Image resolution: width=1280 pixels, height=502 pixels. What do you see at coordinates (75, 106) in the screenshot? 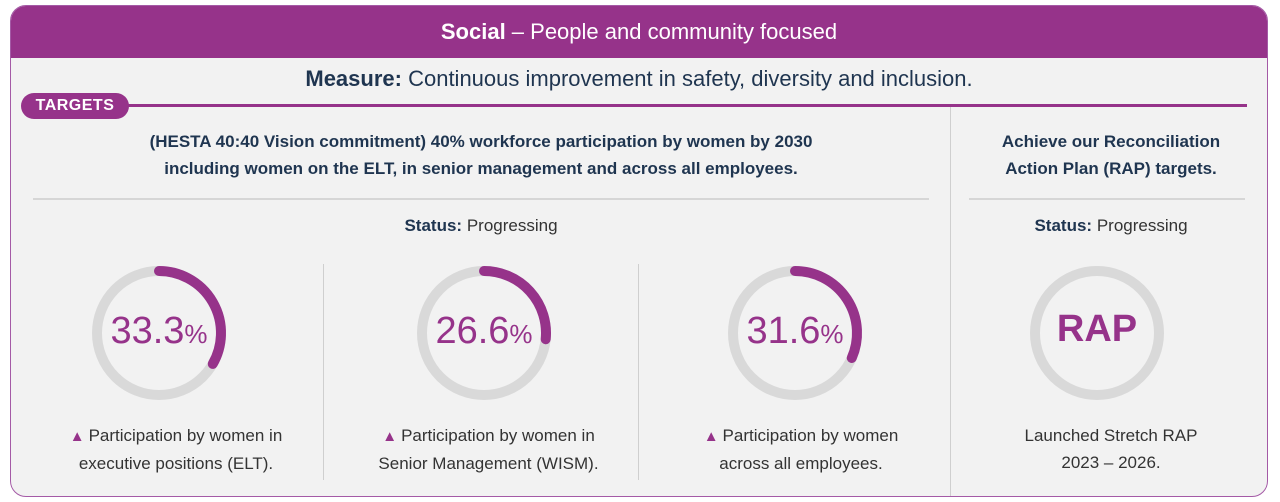
I see `targets-badge: TARGETS` at bounding box center [75, 106].